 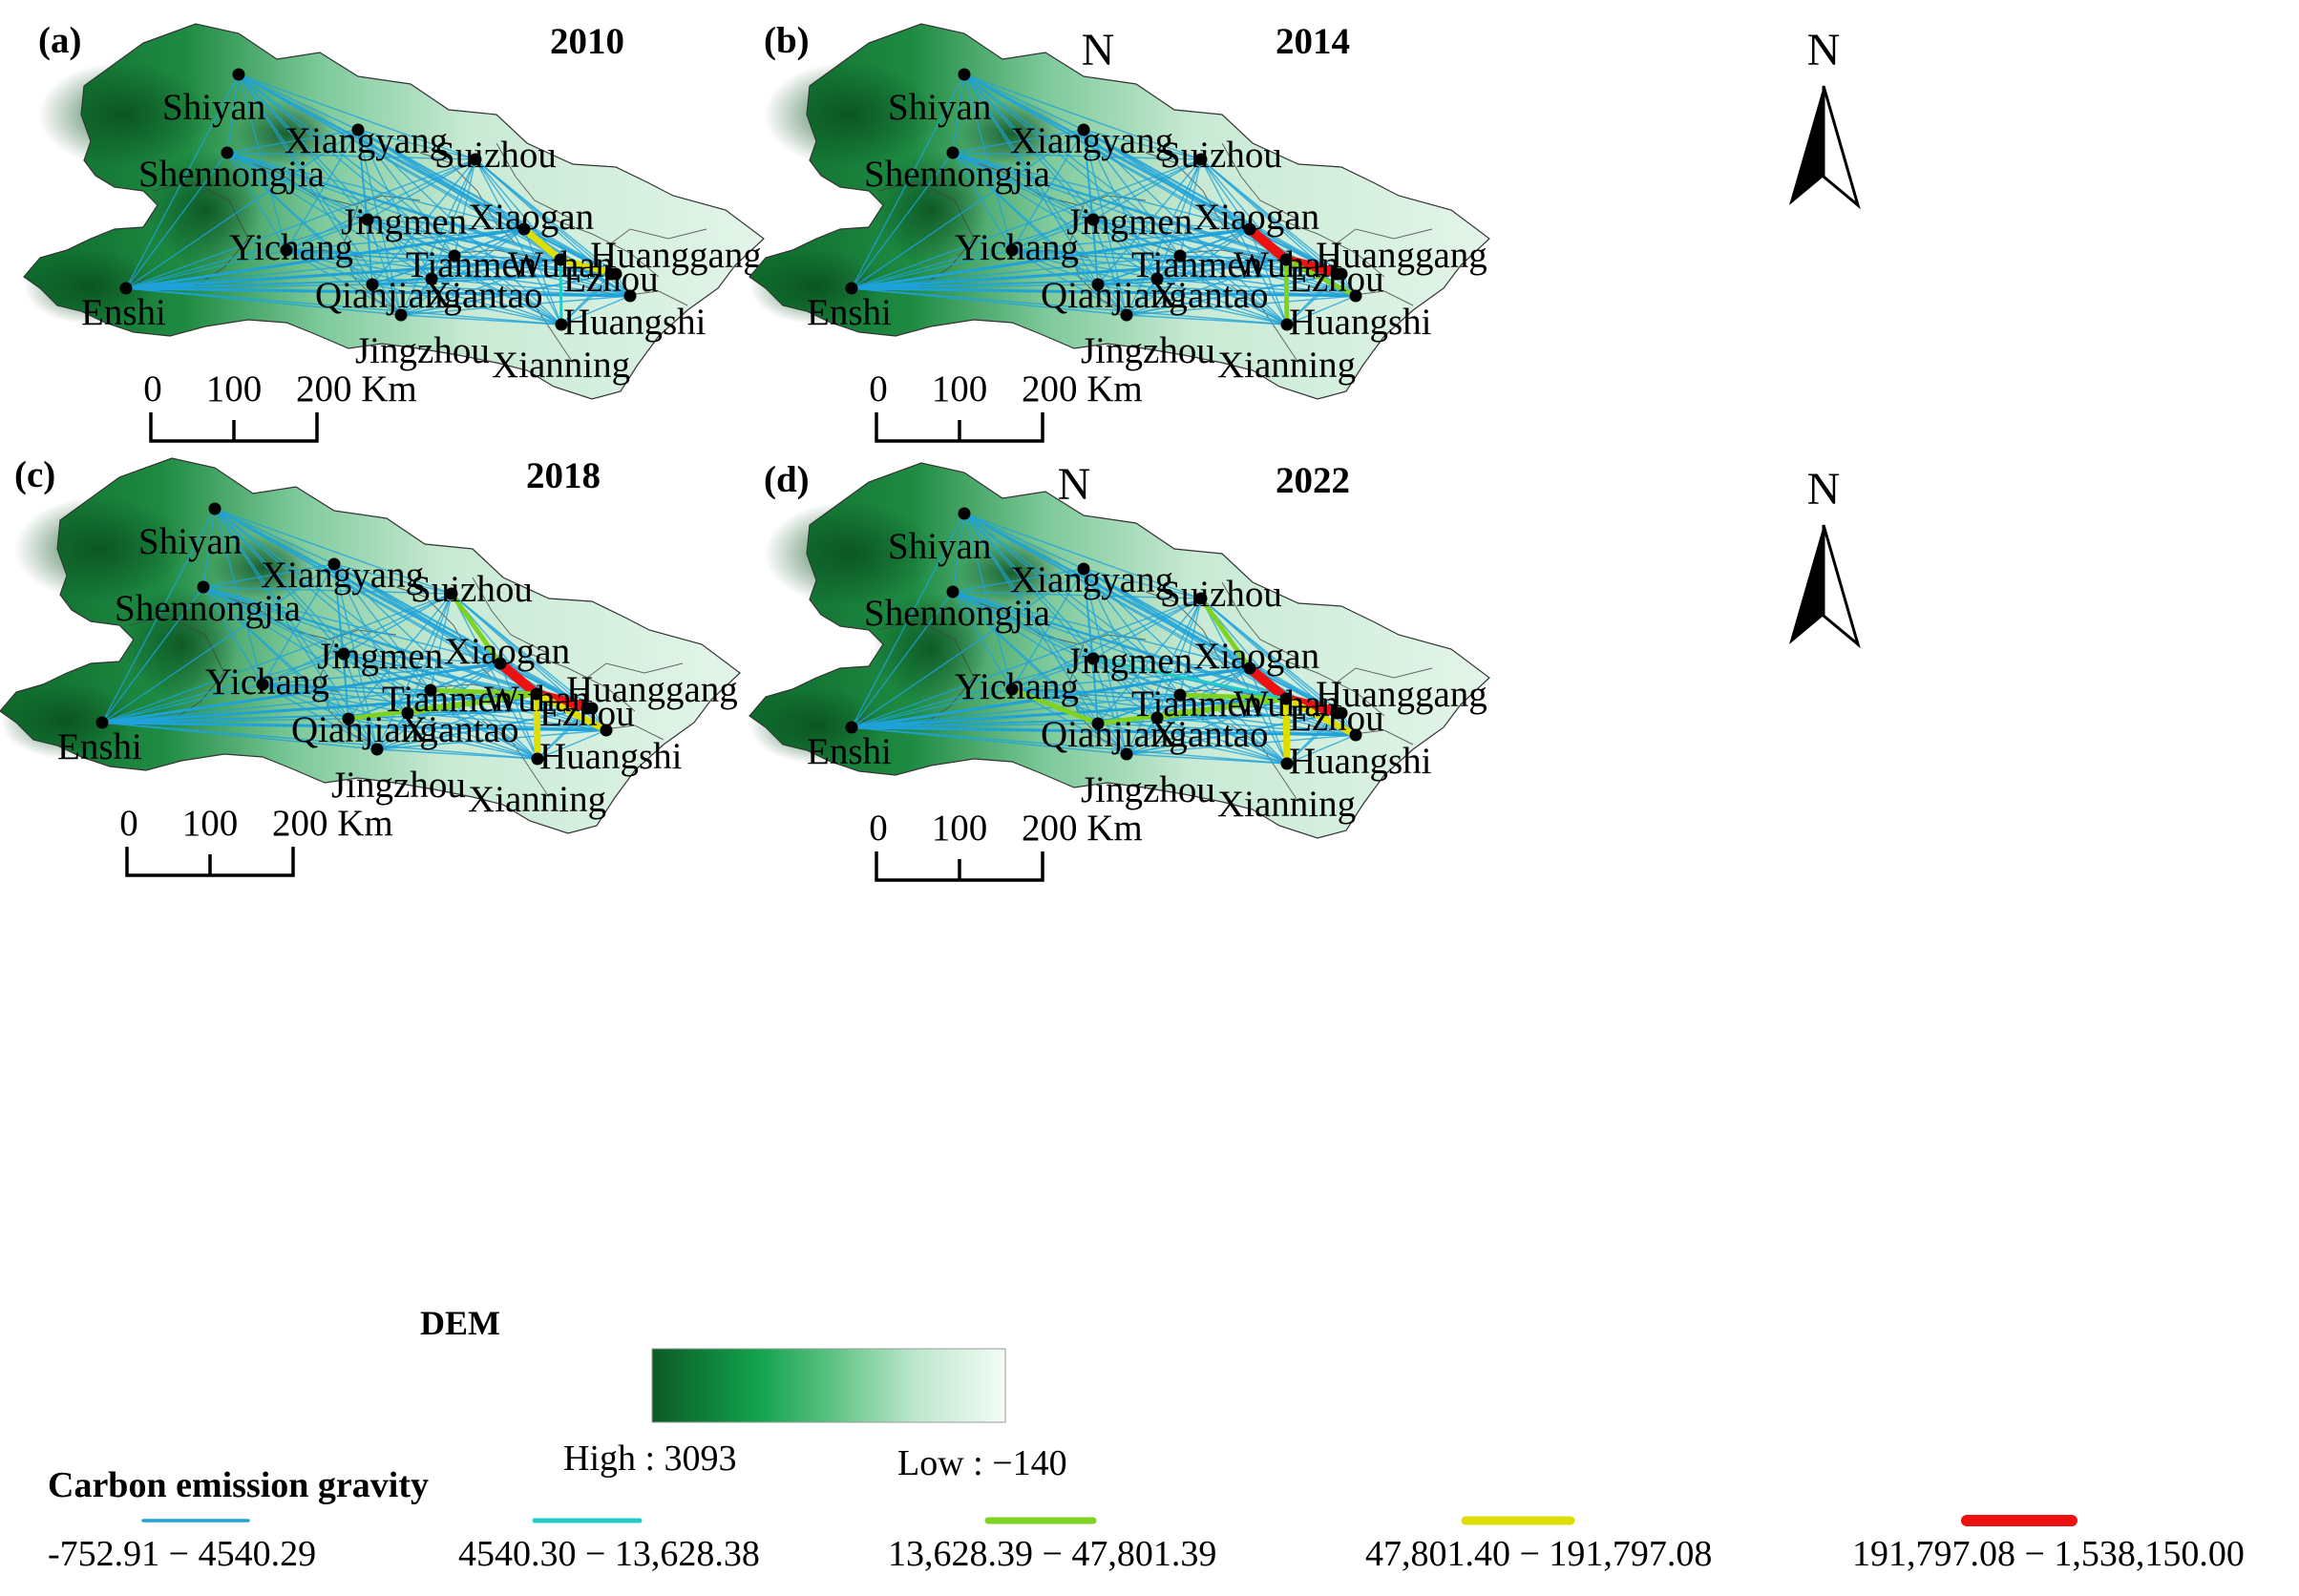 I want to click on gravity-class-label-4: 47,801.40 − 191,797.08, so click(x=1538, y=1554).